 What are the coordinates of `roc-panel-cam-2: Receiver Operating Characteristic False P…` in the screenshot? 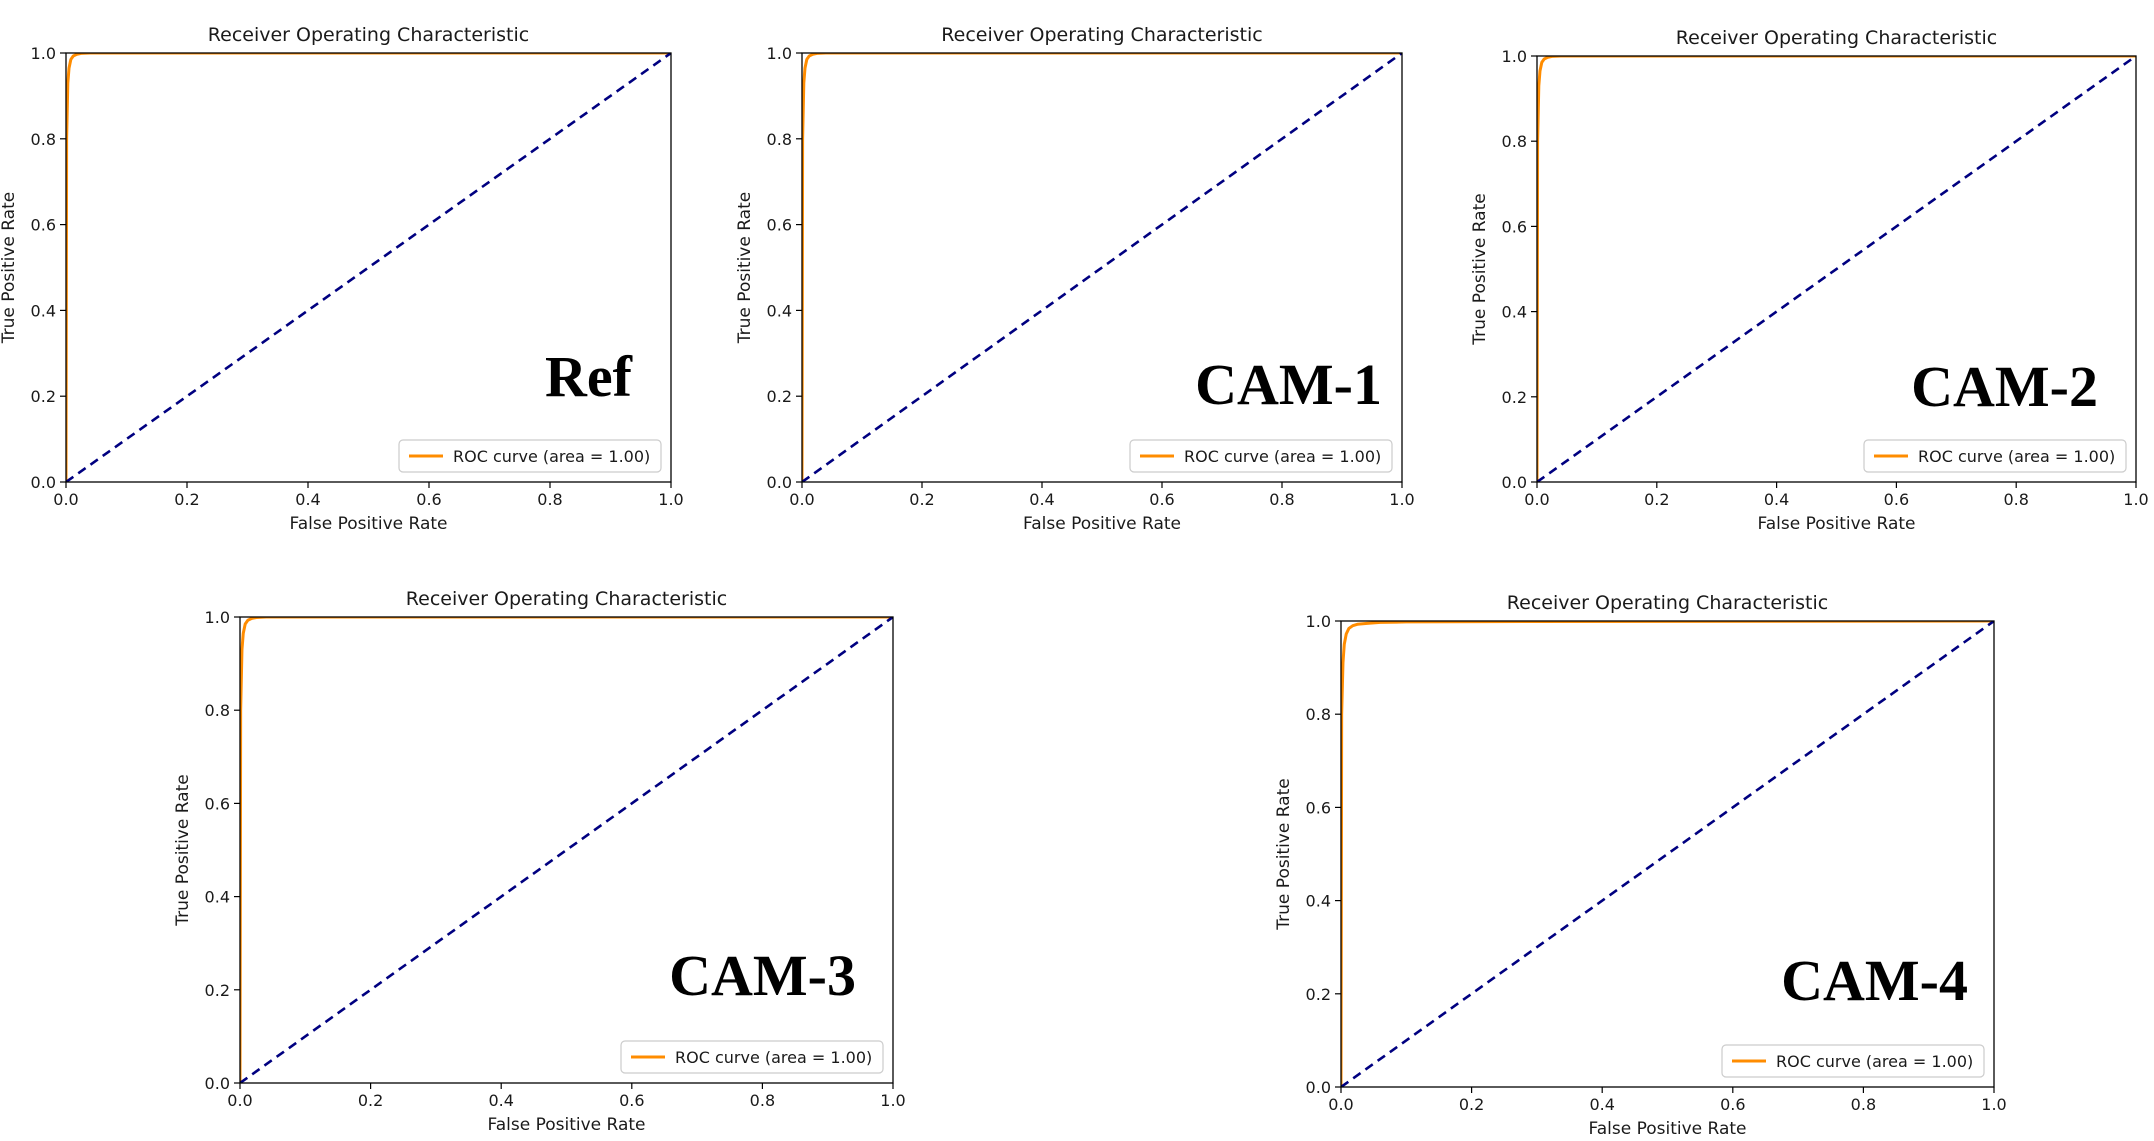 It's located at (1809, 280).